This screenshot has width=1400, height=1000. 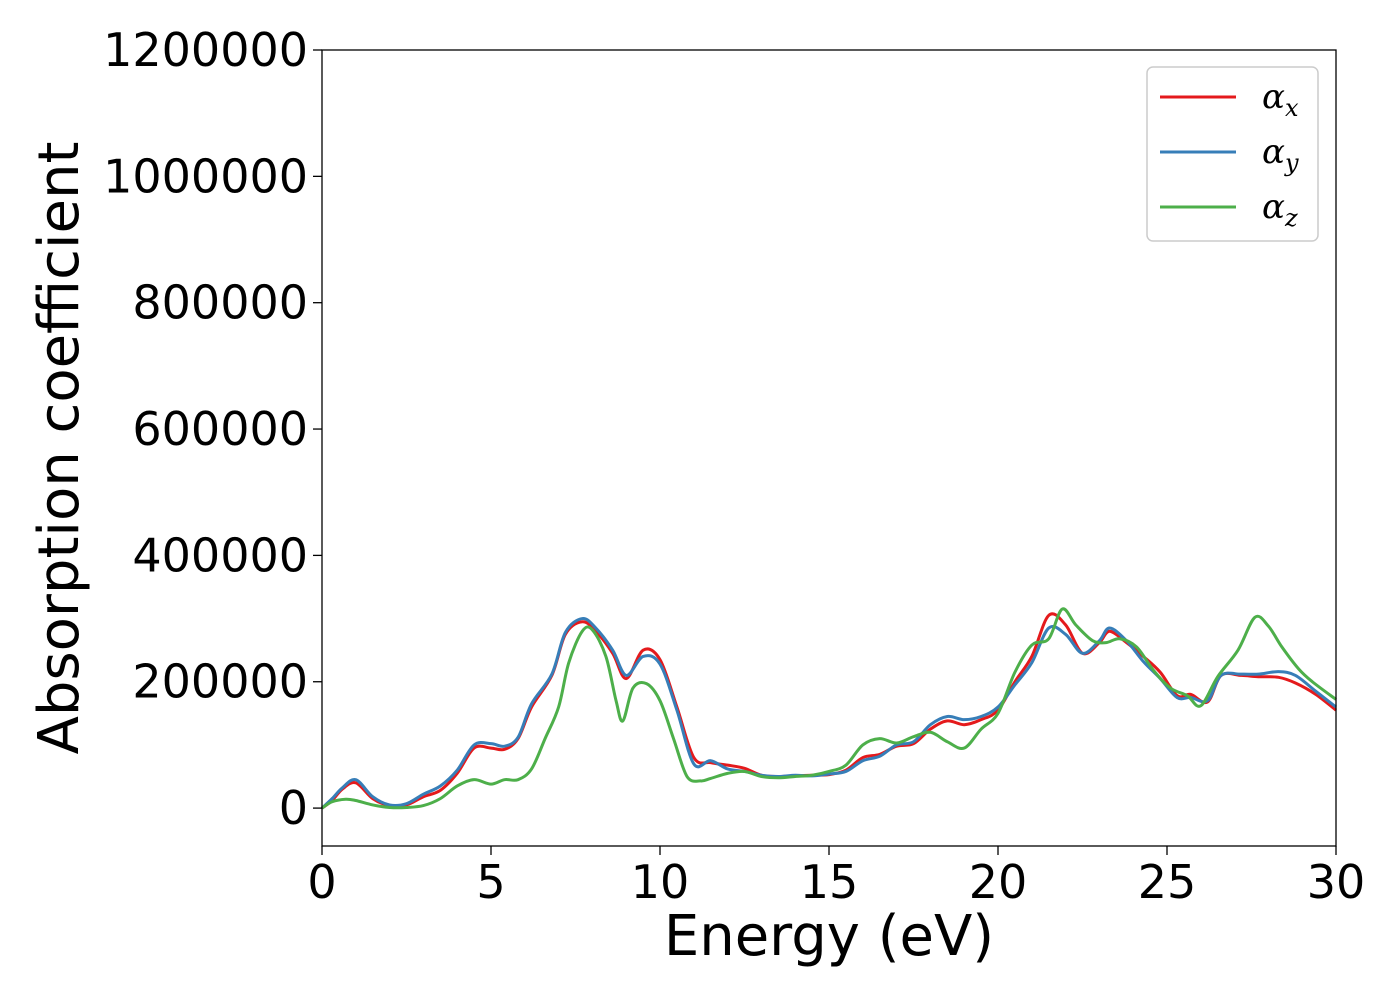 I want to click on x-tick-label: 5, so click(x=490, y=882).